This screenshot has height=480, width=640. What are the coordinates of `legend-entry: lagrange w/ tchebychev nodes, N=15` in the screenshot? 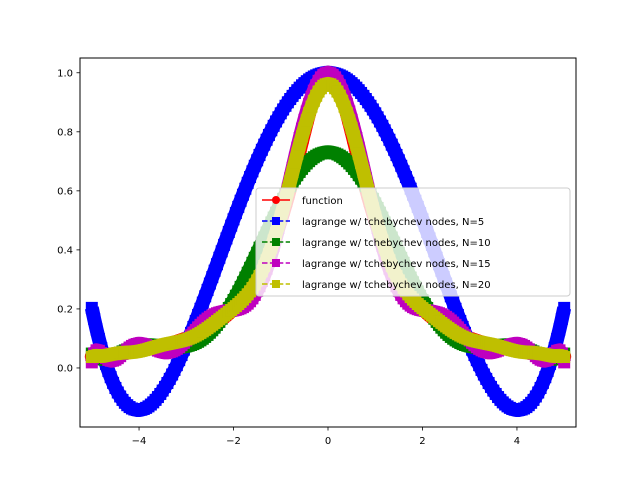 It's located at (376, 264).